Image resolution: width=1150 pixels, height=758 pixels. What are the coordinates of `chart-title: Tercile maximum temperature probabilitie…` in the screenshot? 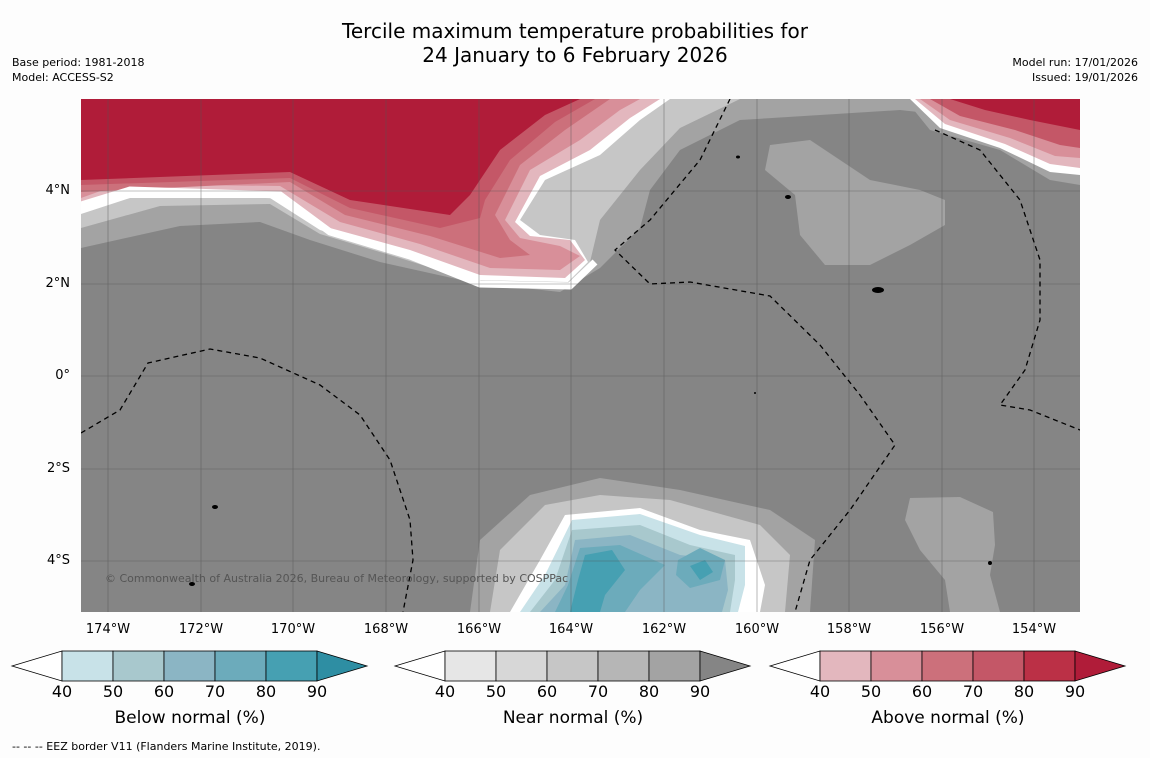 It's located at (575, 43).